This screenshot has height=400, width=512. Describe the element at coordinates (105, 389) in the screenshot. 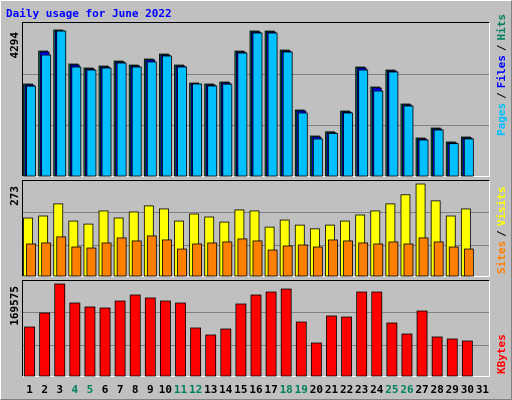

I see `x-tick-label: 6` at that location.